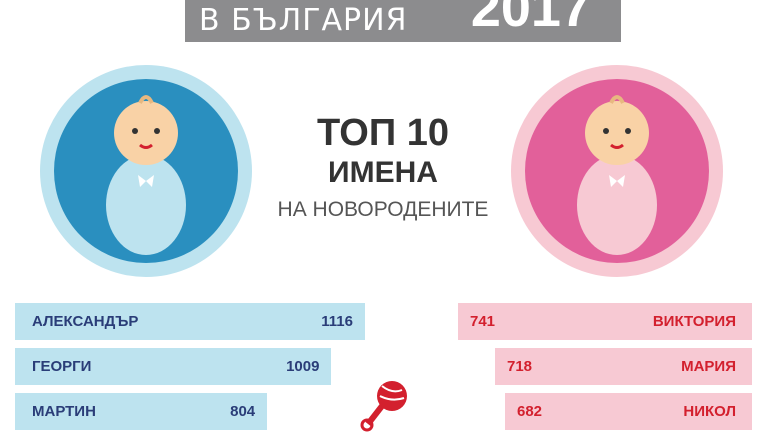 This screenshot has height=432, width=768. I want to click on headline-names: ИМЕНА, so click(383, 172).